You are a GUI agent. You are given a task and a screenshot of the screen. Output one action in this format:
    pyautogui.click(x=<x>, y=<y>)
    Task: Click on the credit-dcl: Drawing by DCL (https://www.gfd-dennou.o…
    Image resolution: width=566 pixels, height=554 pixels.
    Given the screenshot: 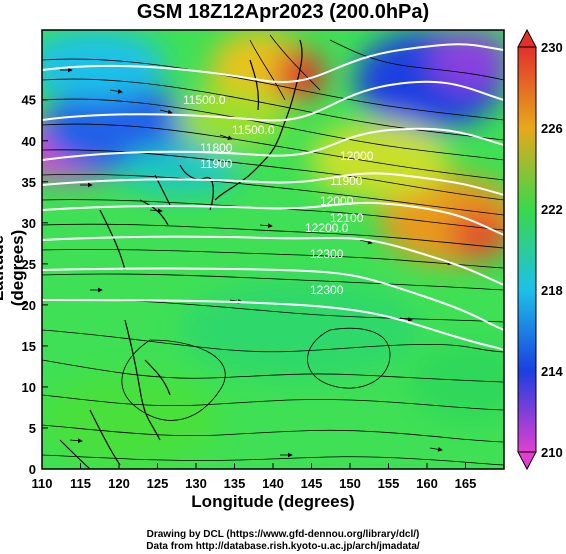 What is the action you would take?
    pyautogui.click(x=283, y=534)
    